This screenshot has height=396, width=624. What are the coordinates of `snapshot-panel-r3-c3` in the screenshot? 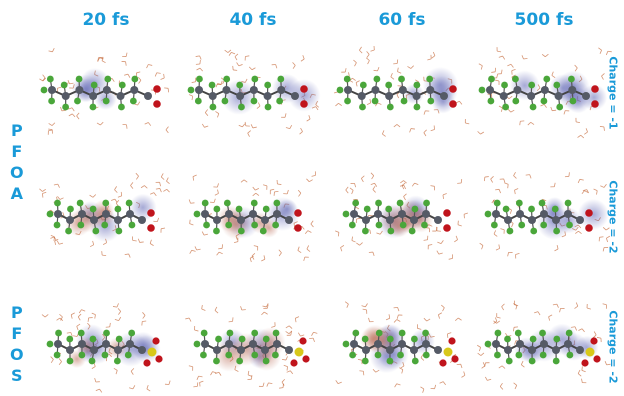 It's located at (400, 347).